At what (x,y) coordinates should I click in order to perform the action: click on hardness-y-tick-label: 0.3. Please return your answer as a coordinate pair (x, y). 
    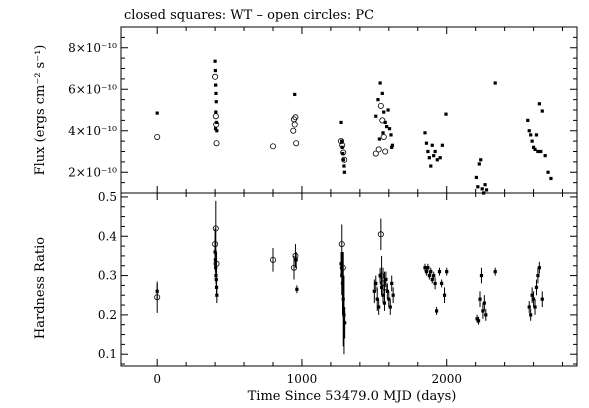
    Looking at the image, I should click on (107, 276).